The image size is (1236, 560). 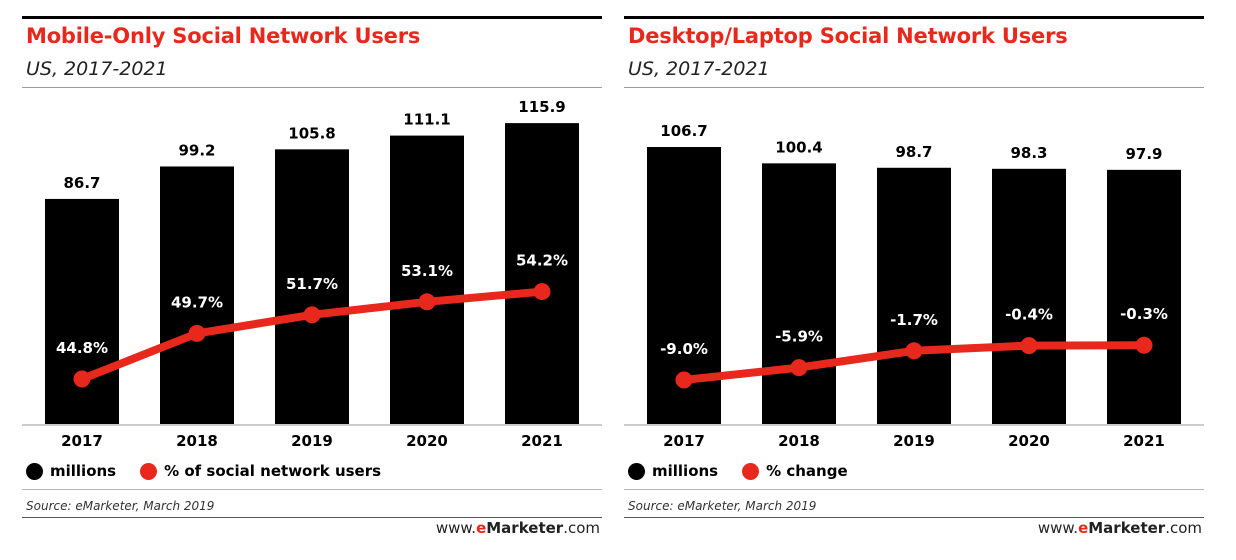 What do you see at coordinates (914, 320) in the screenshot?
I see `line-value-label: -1.7%` at bounding box center [914, 320].